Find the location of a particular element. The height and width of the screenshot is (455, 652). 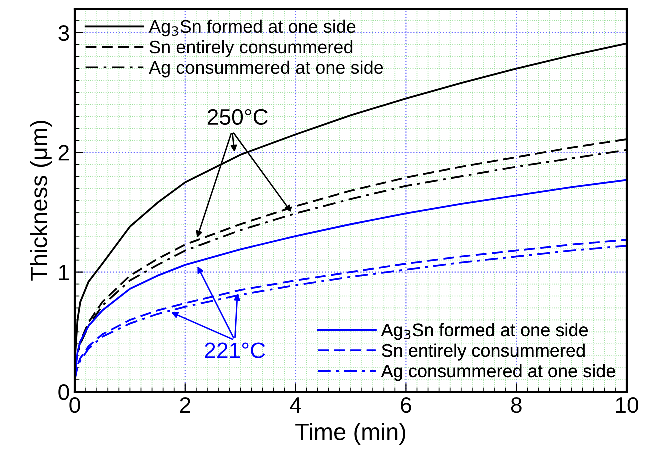

y-tick-label: 2 is located at coordinates (64, 153).